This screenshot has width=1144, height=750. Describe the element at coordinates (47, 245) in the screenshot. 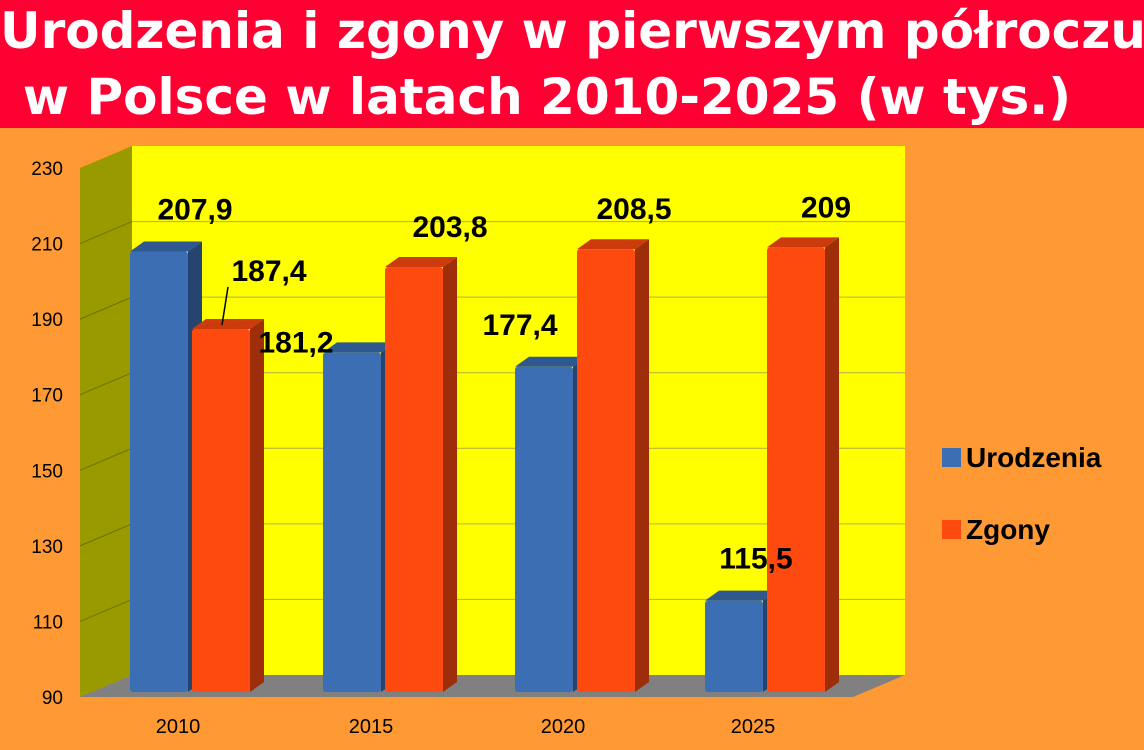

I see `y-tick-label: 210` at that location.